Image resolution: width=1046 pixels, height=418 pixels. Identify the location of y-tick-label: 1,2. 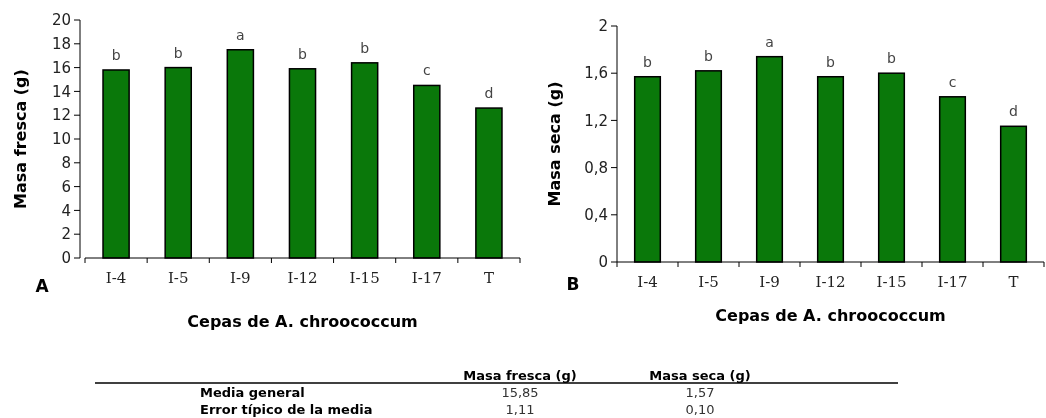
(596, 120).